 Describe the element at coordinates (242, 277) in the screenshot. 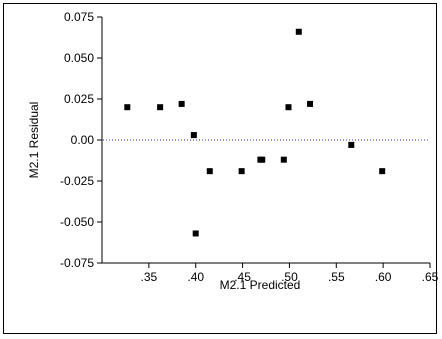

I see `x-tick-label: .45` at that location.